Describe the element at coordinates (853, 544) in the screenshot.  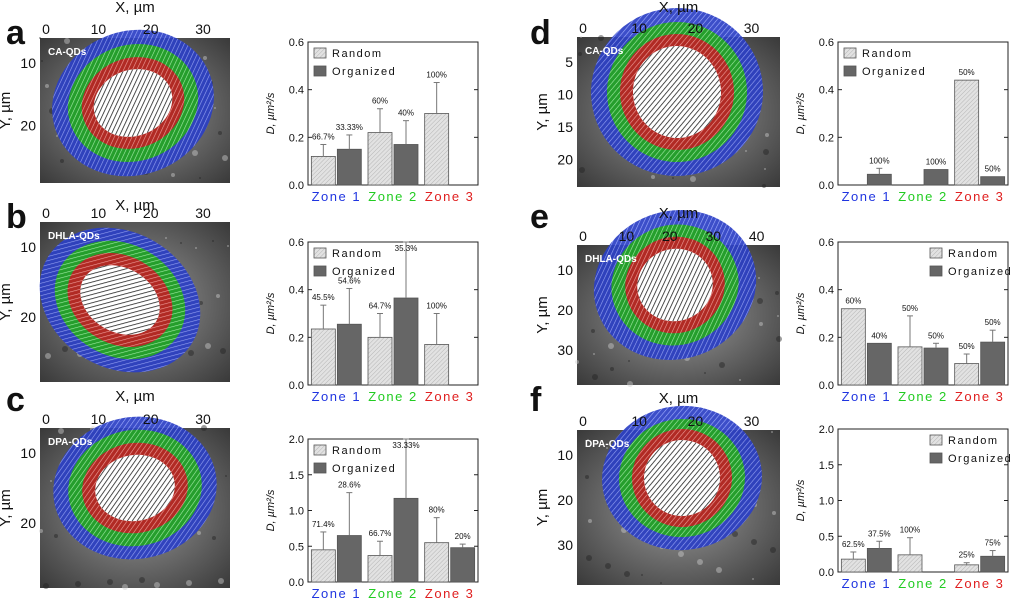
I see `percent-label: 62.5%` at that location.